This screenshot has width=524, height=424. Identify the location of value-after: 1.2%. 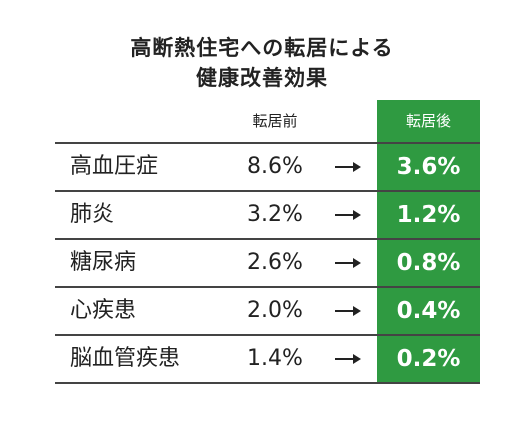
(428, 215).